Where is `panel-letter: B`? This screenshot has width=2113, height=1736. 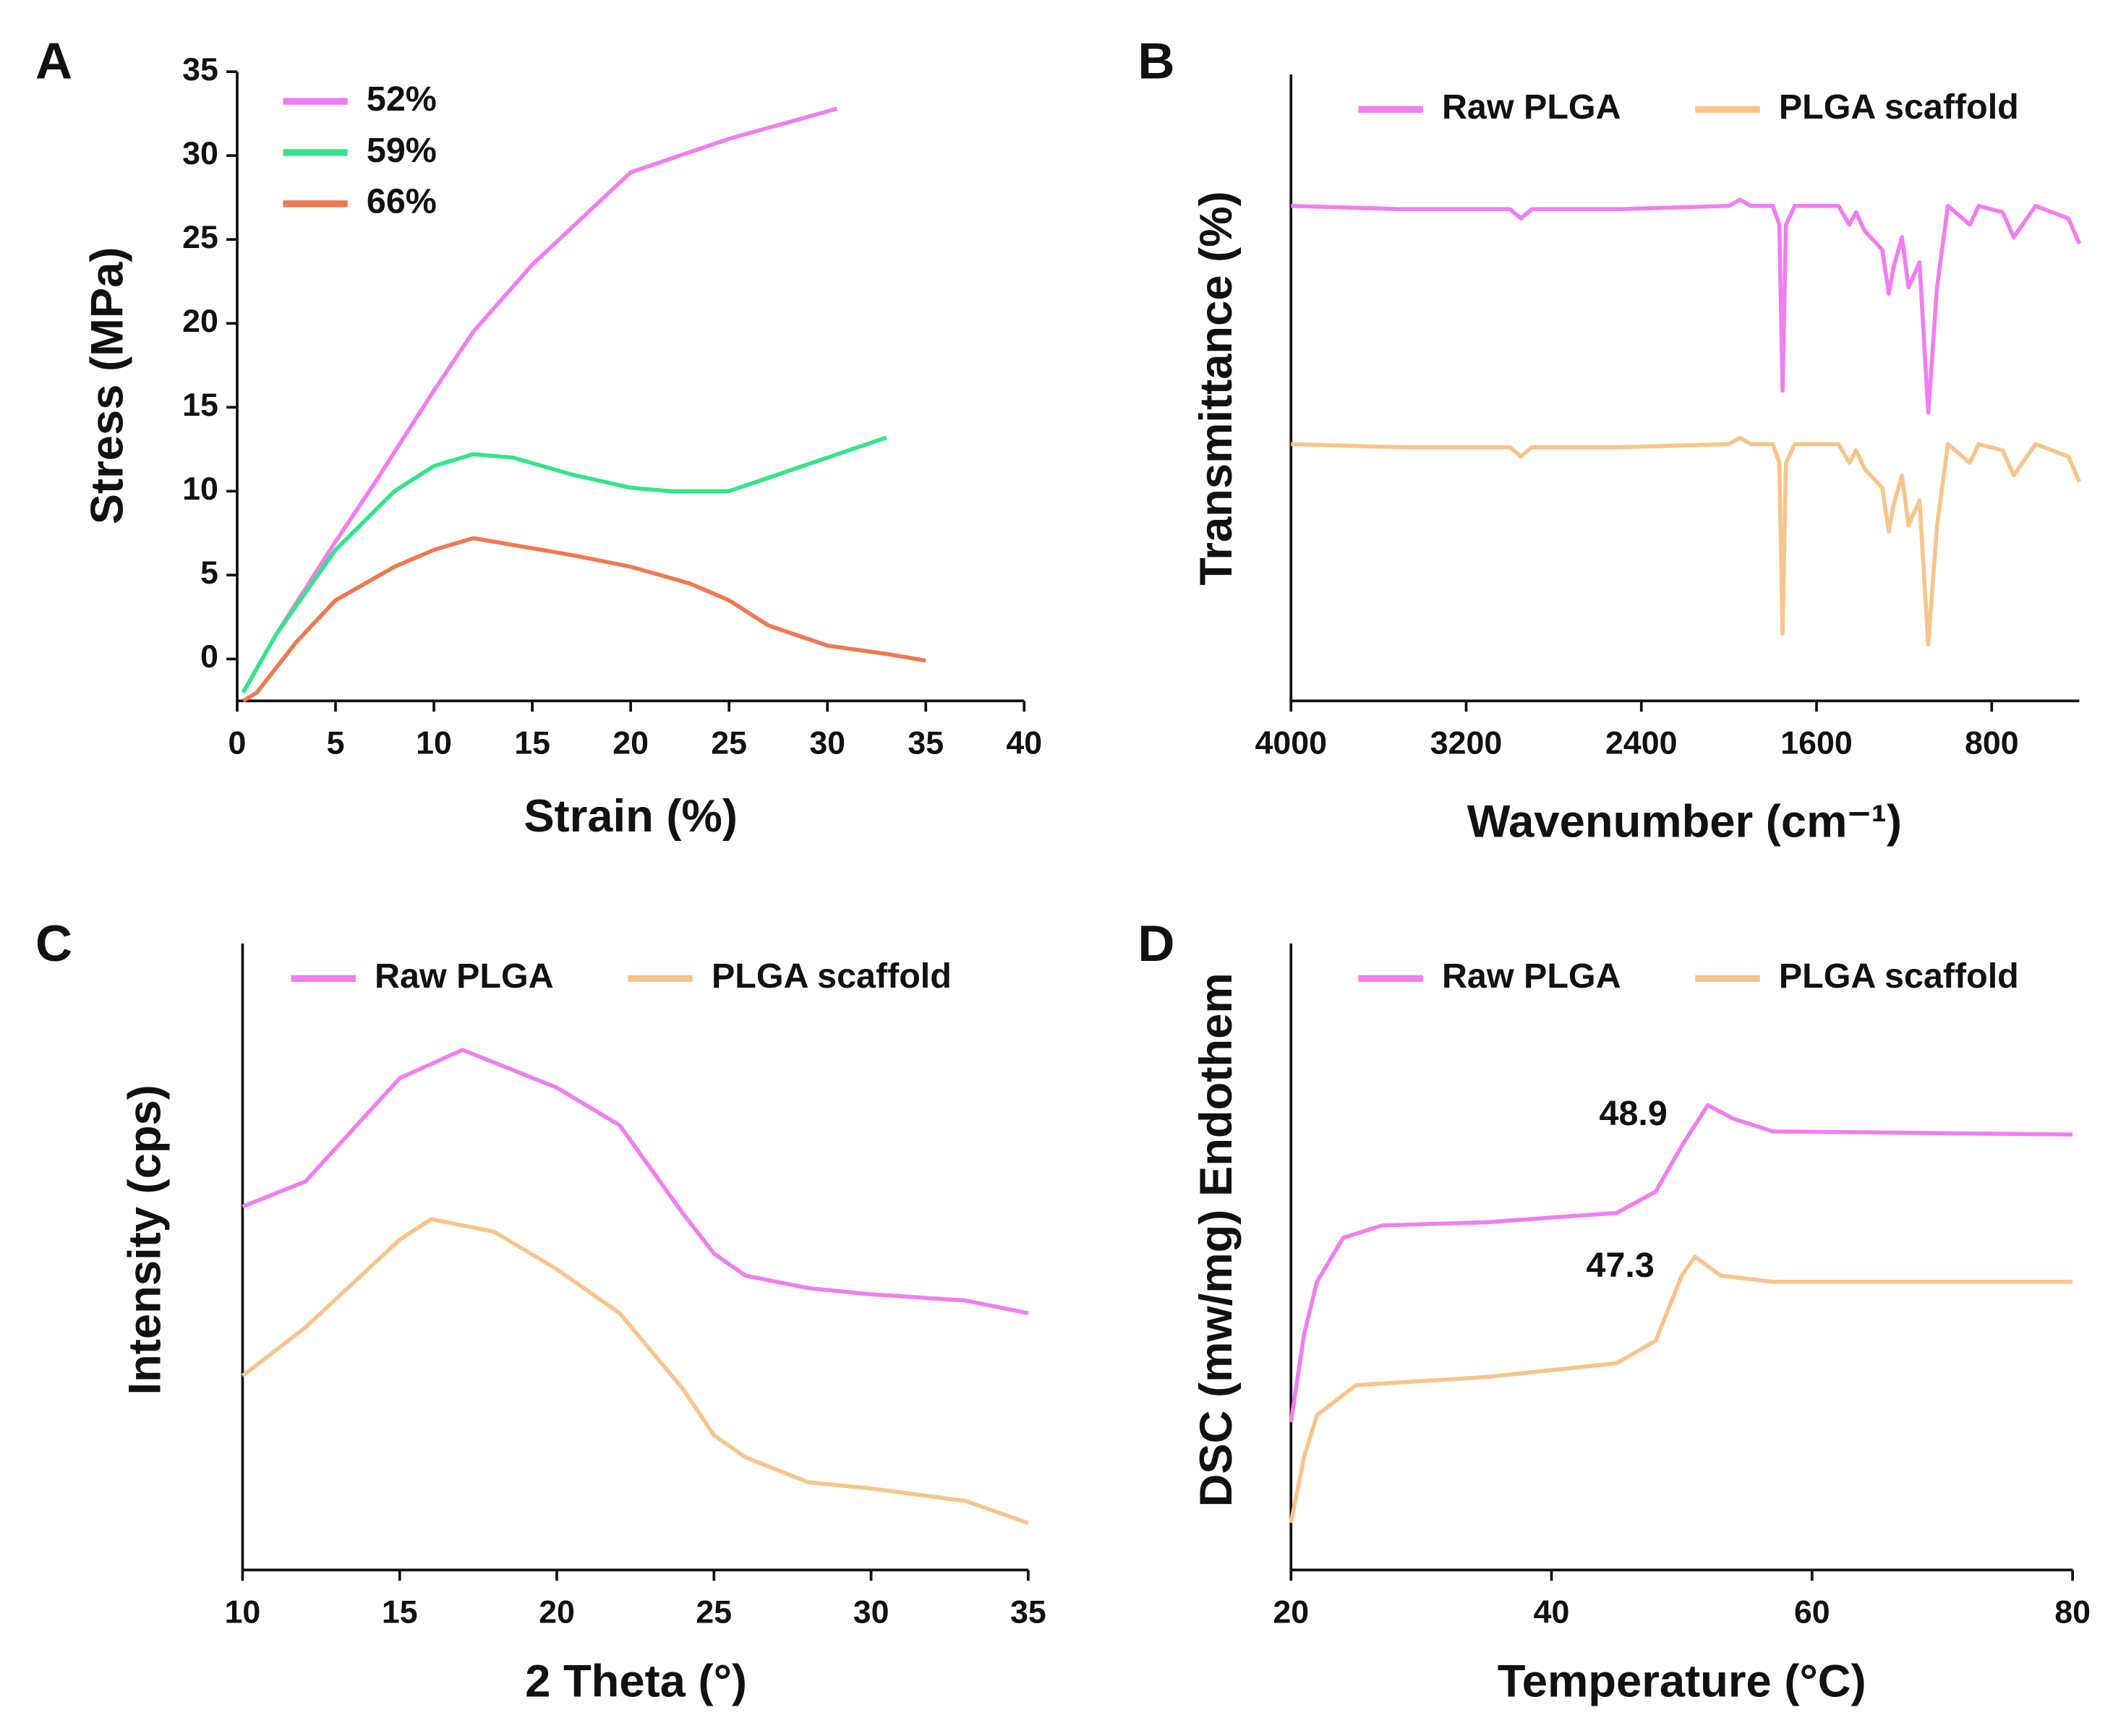 panel-letter: B is located at coordinates (1156, 61).